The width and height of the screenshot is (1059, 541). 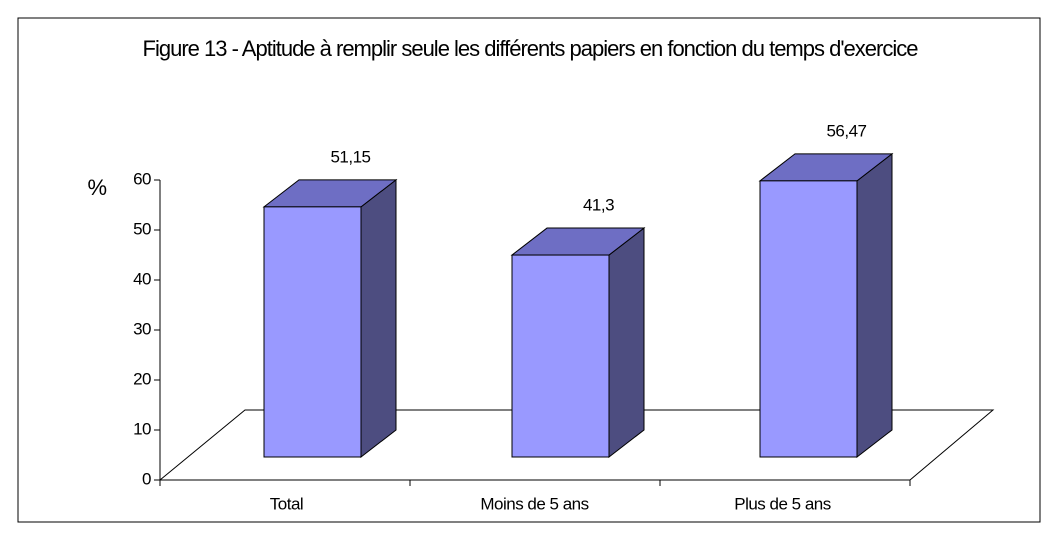 I want to click on x-tick-label: Total, so click(x=286, y=503).